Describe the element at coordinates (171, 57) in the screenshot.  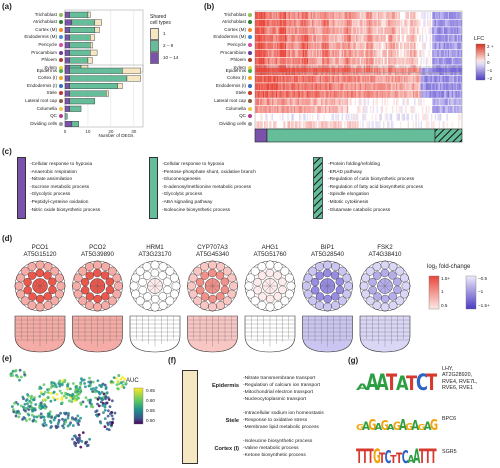
I see `legend-label-10-14: 10 – 14` at that location.